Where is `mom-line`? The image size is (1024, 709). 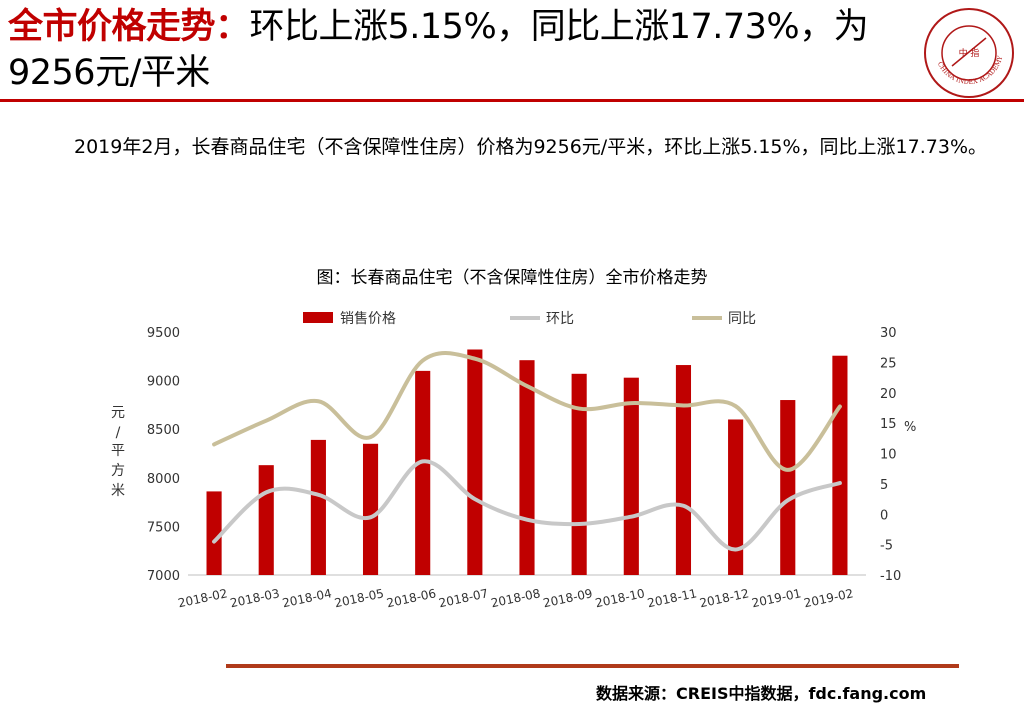
mom-line is located at coordinates (527, 505).